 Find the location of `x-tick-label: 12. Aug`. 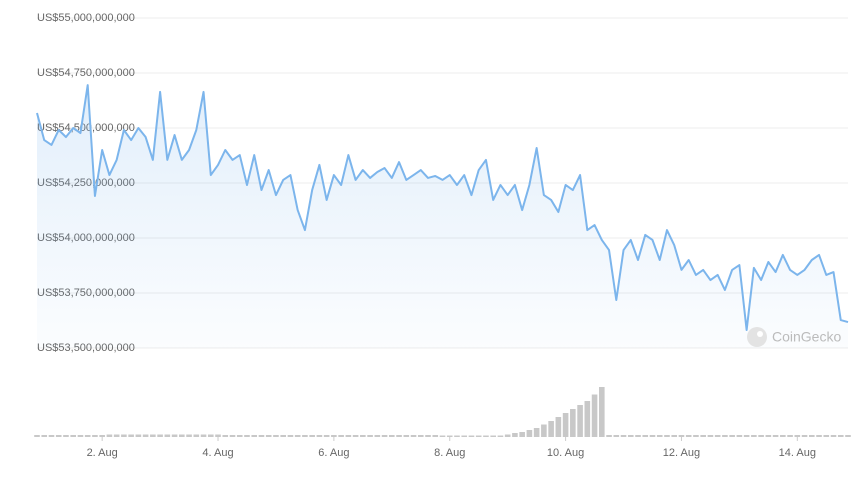

x-tick-label: 12. Aug is located at coordinates (681, 453).